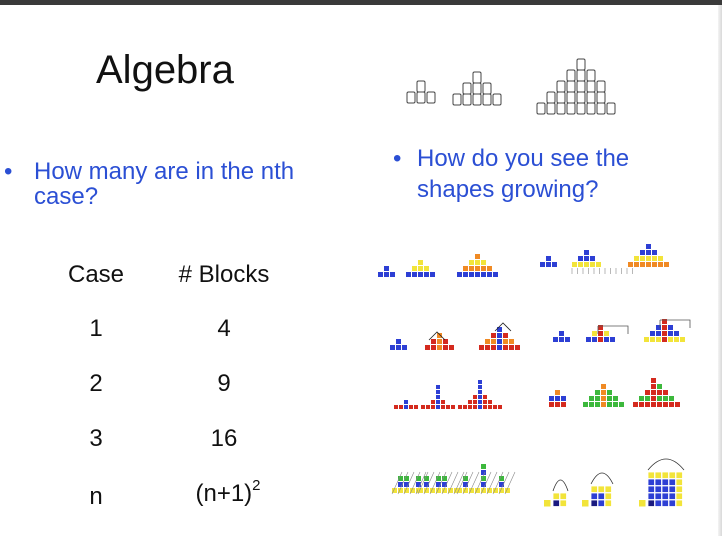  I want to click on growing-pyramids-yellow-orange, so click(523, 260).